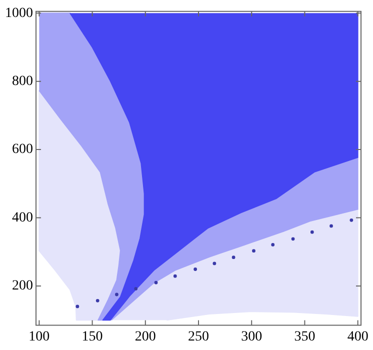  I want to click on x-tick-label: 150, so click(92, 336).